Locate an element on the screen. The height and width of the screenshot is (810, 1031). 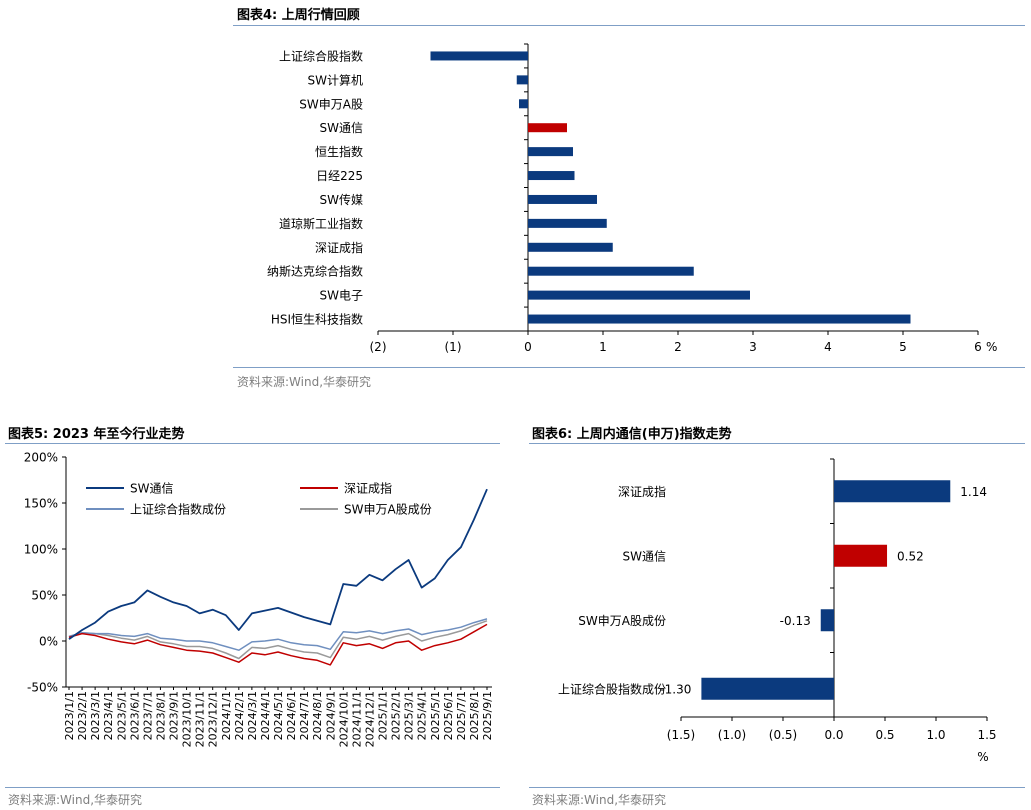
fig4-x-tick-label: 0 is located at coordinates (528, 347).